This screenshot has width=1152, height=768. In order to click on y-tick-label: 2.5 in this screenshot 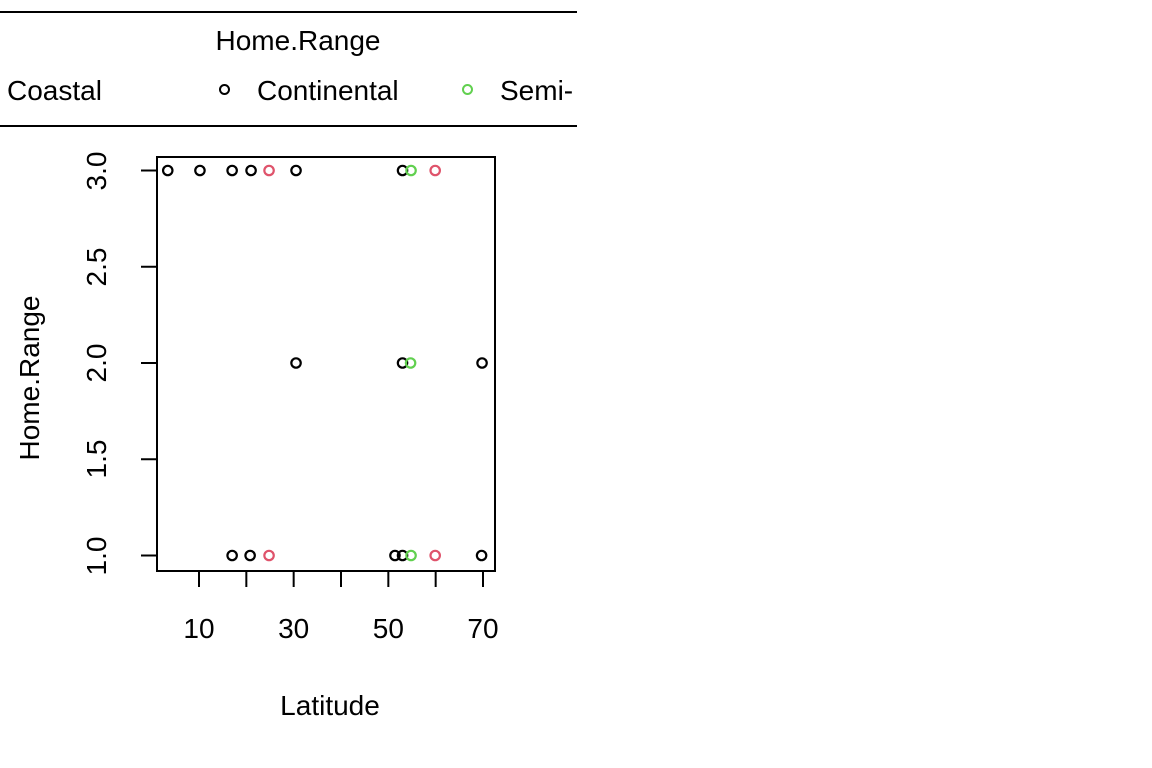, I will do `click(96, 267)`.